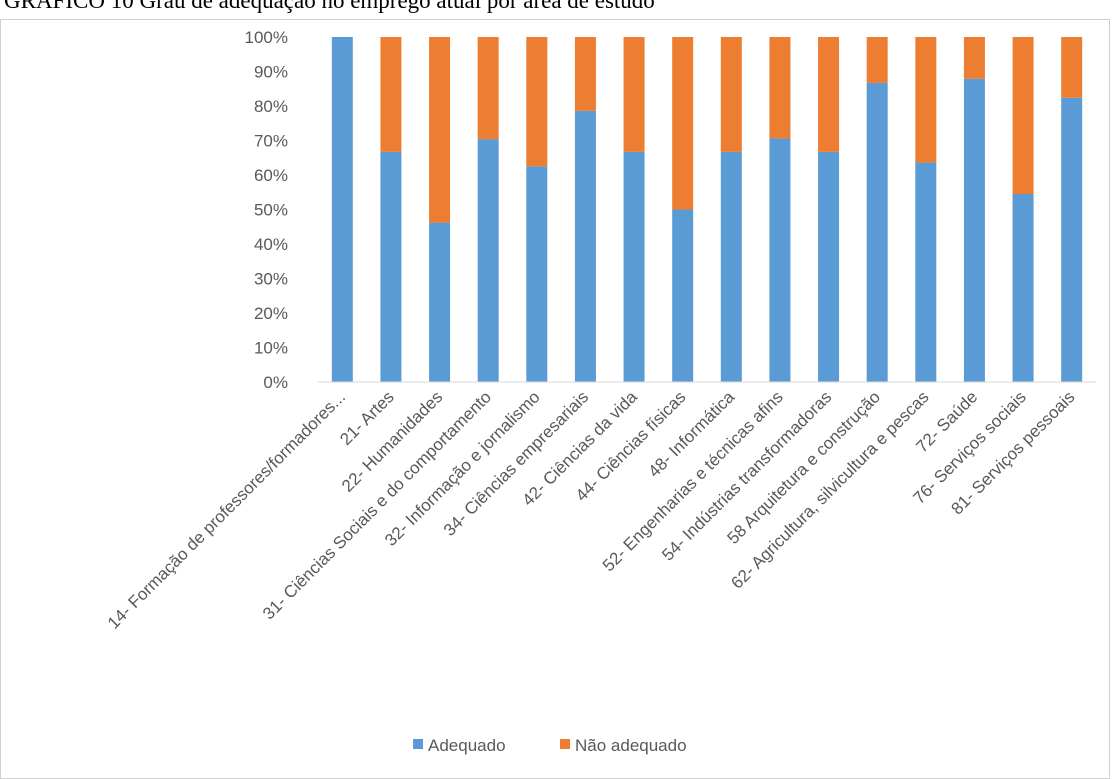  I want to click on y-tick-label: 70%, so click(271, 141).